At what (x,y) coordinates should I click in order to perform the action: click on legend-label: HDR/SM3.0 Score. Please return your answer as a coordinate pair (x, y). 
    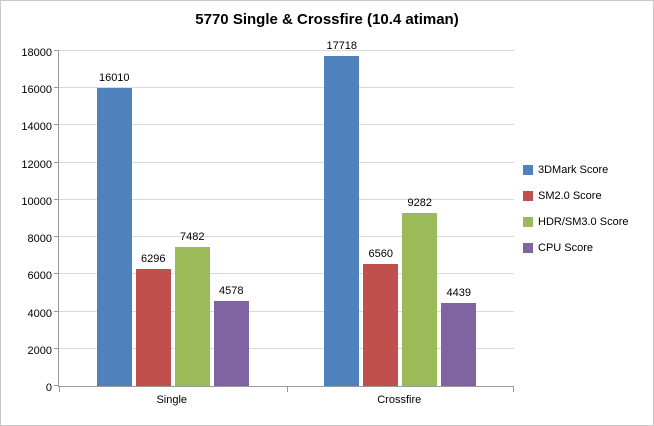
    Looking at the image, I should click on (583, 222).